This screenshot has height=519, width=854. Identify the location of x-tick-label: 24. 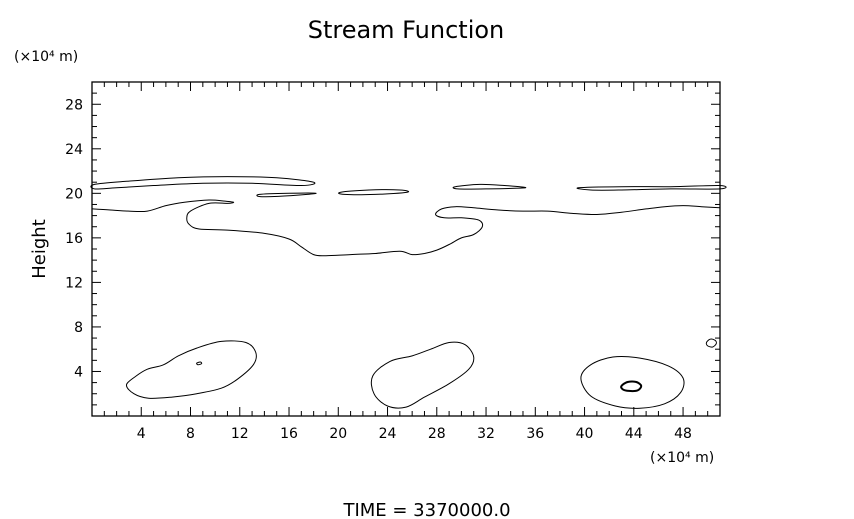
(388, 434).